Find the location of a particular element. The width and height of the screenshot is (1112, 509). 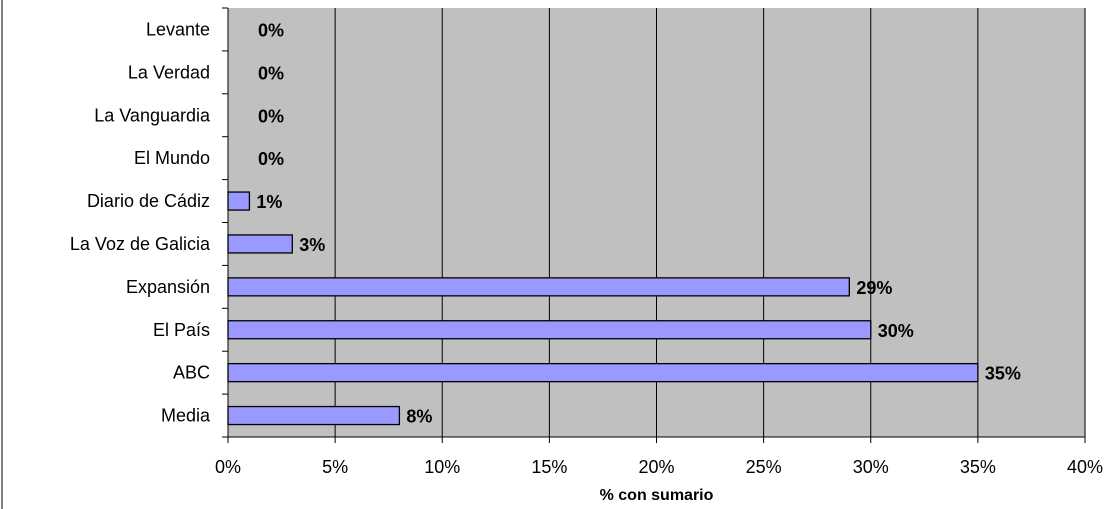

x-tick-label: 25% is located at coordinates (764, 467).